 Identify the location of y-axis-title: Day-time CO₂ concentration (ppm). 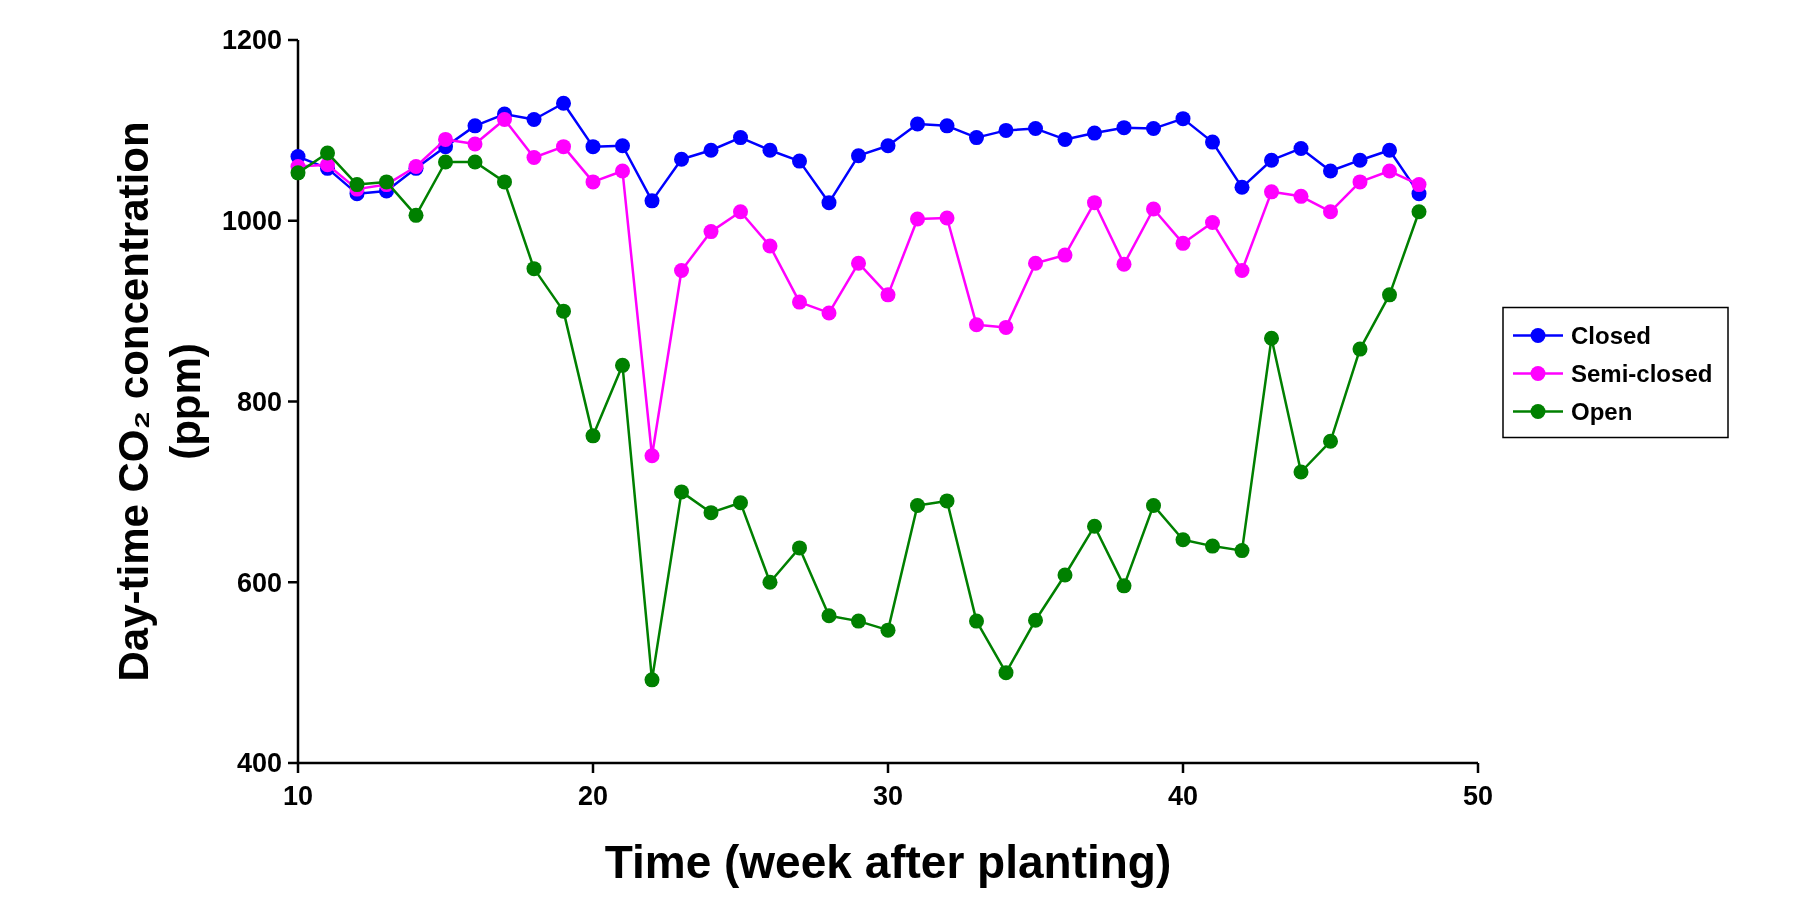
(159, 401).